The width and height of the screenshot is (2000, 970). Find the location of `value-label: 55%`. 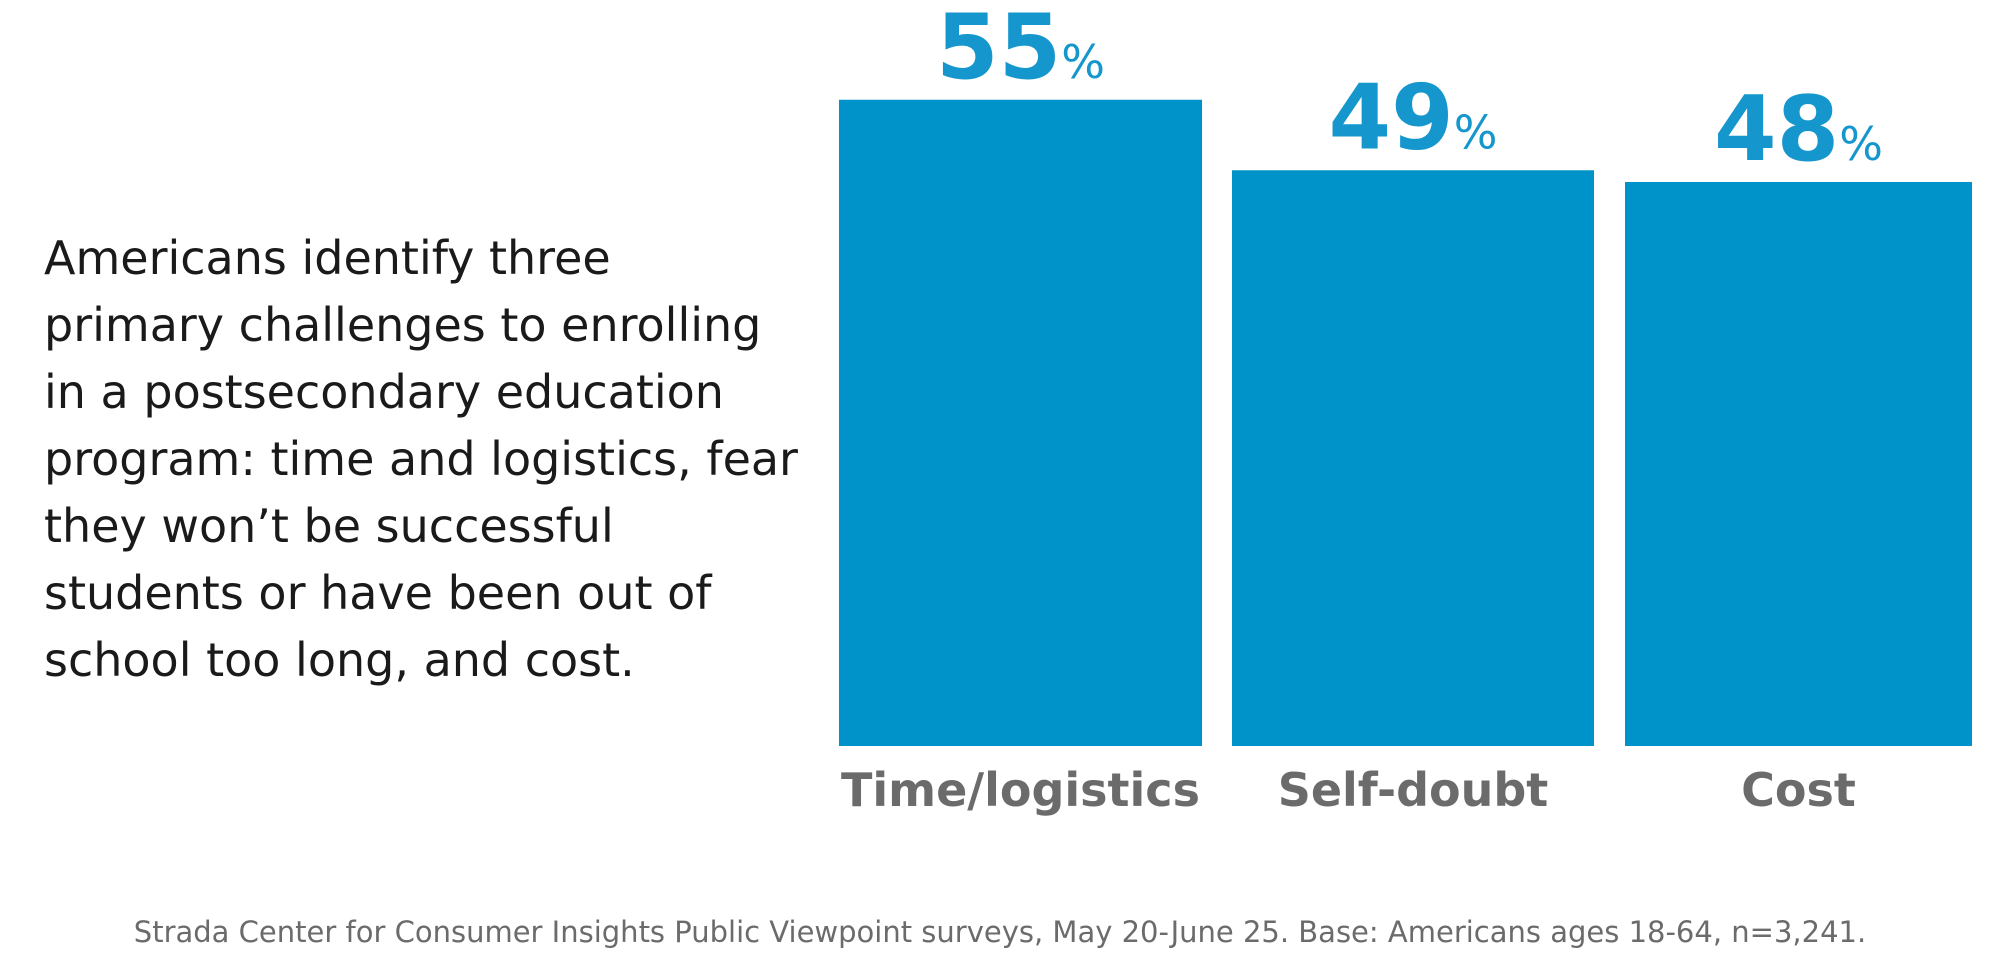

value-label: 55% is located at coordinates (1020, 50).